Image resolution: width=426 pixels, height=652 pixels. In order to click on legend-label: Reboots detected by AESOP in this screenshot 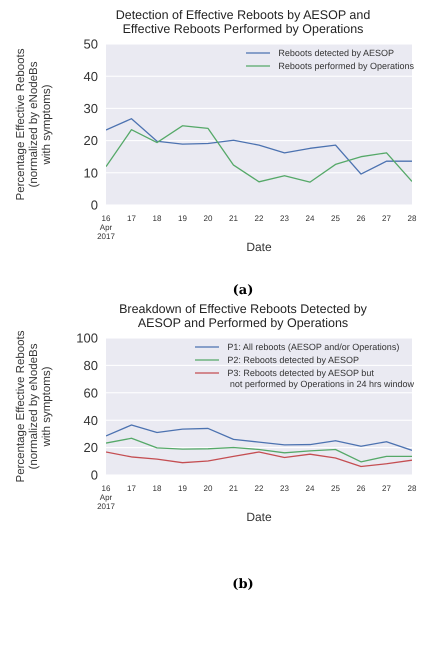, I will do `click(336, 53)`.